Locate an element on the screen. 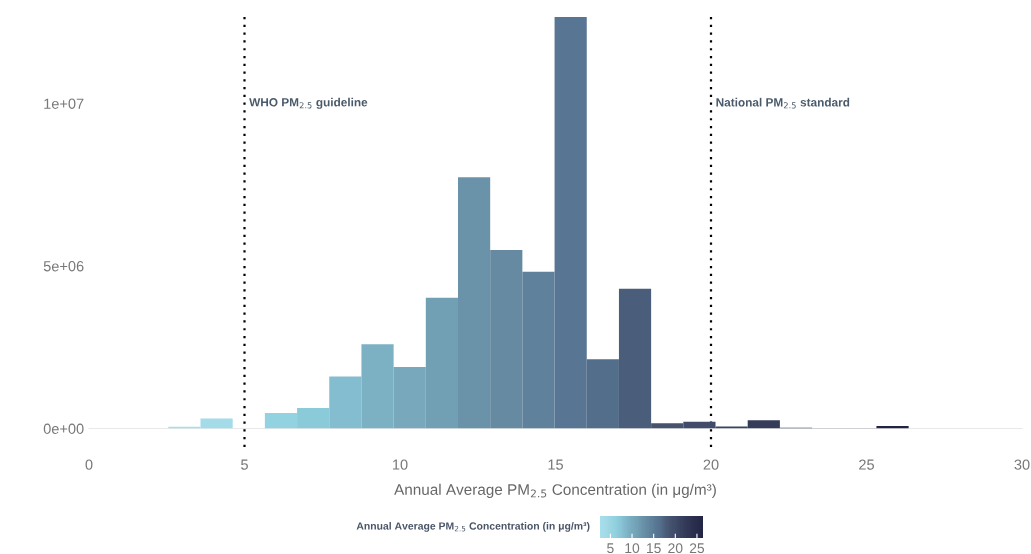  y-tick-label: 5e+06 is located at coordinates (63, 266).